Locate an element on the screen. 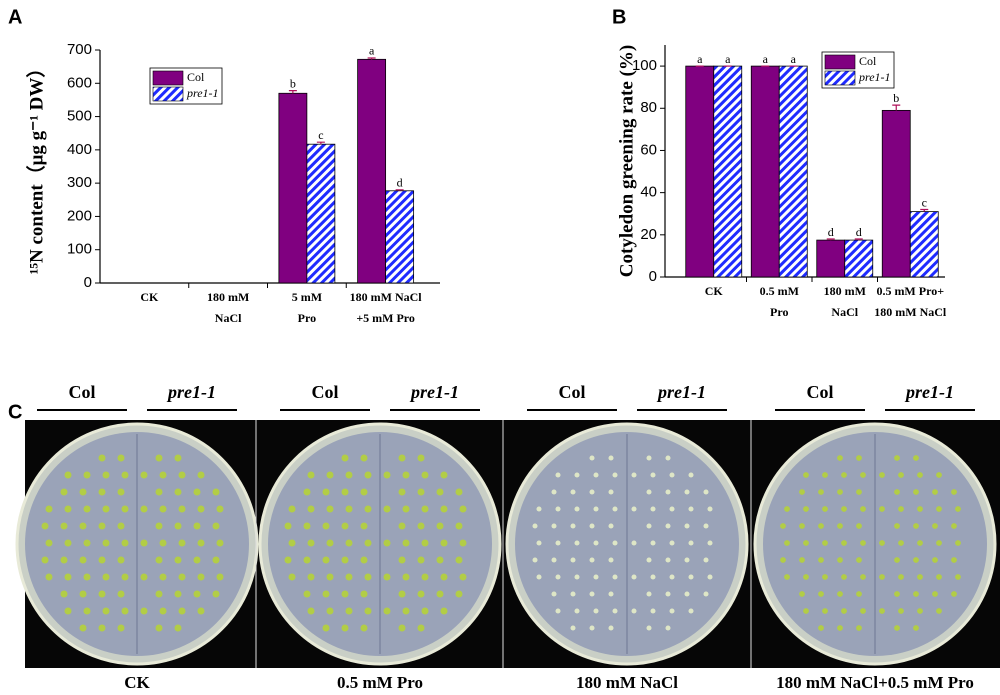 The height and width of the screenshot is (695, 1000). y-tick-label: 80 is located at coordinates (648, 107).